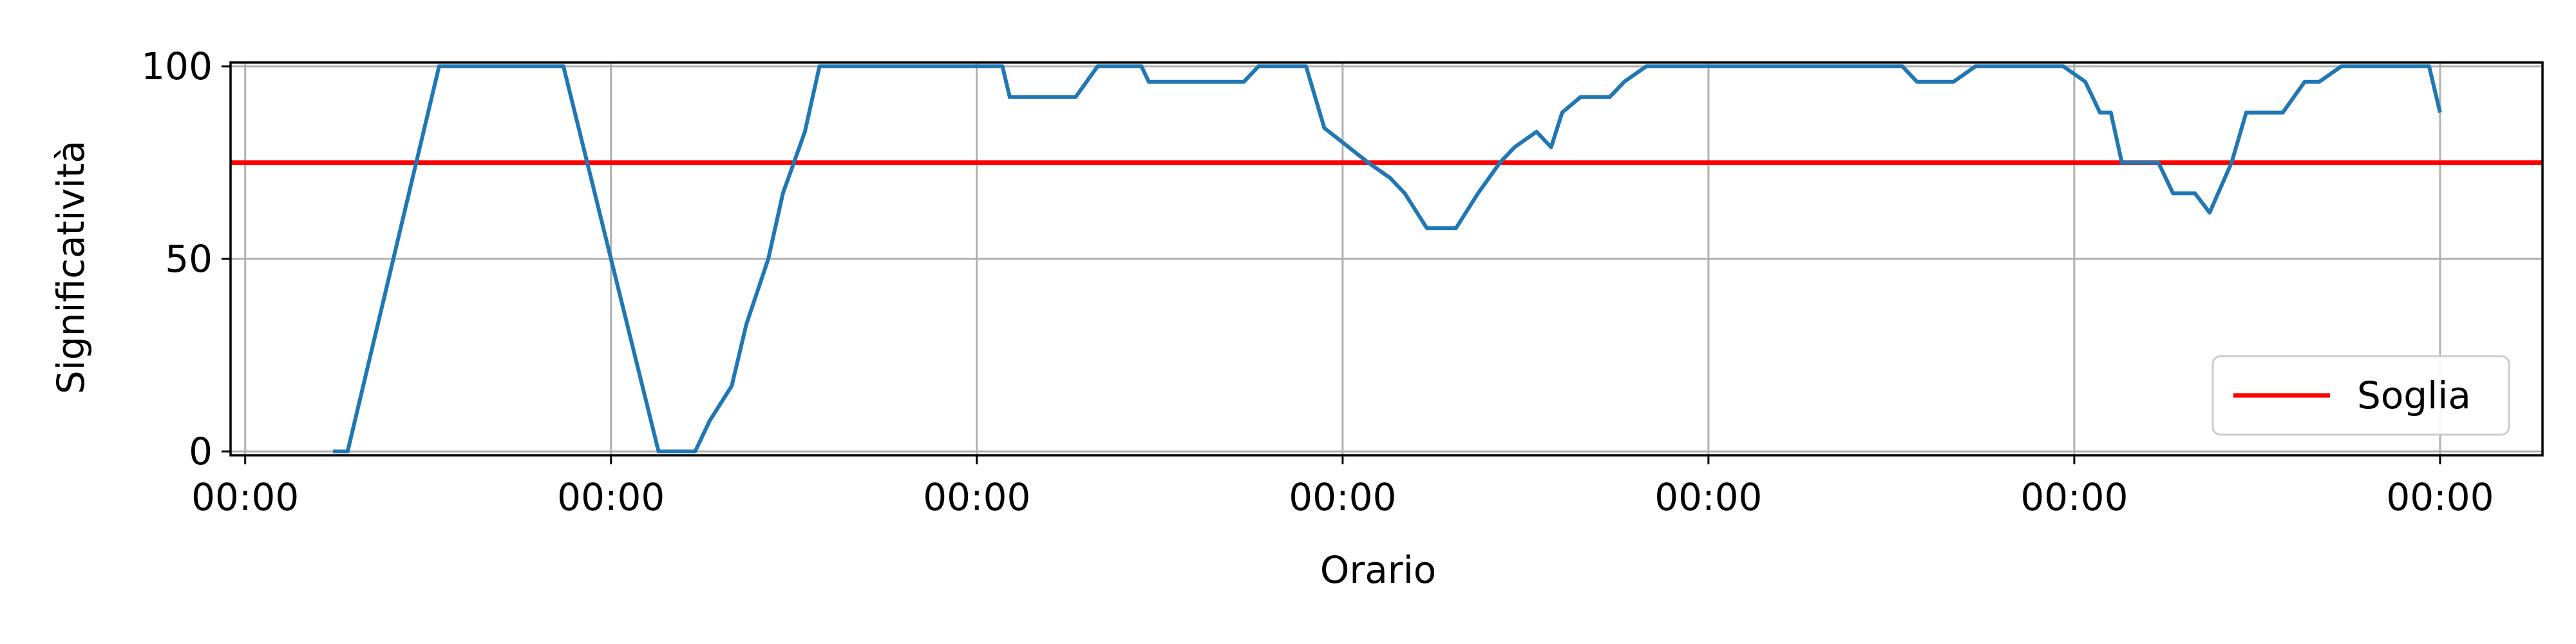 Image resolution: width=2576 pixels, height=644 pixels. I want to click on y-tick-label: 100, so click(177, 66).